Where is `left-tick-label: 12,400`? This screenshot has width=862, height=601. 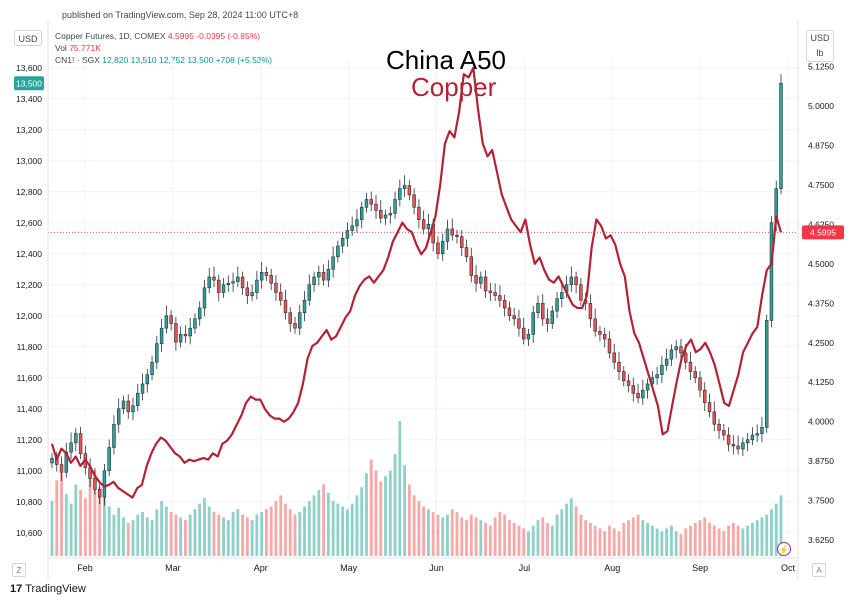 left-tick-label: 12,400 is located at coordinates (29, 254).